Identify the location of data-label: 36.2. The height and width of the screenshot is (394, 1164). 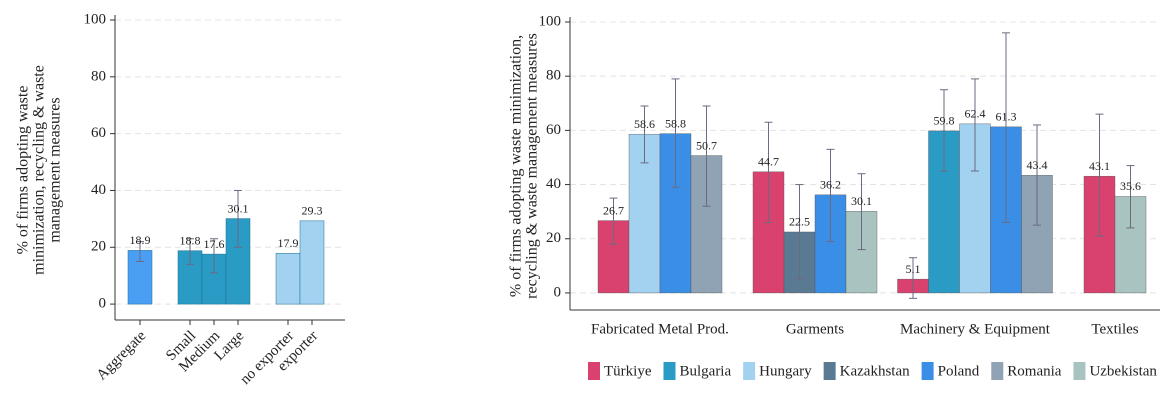
(830, 185).